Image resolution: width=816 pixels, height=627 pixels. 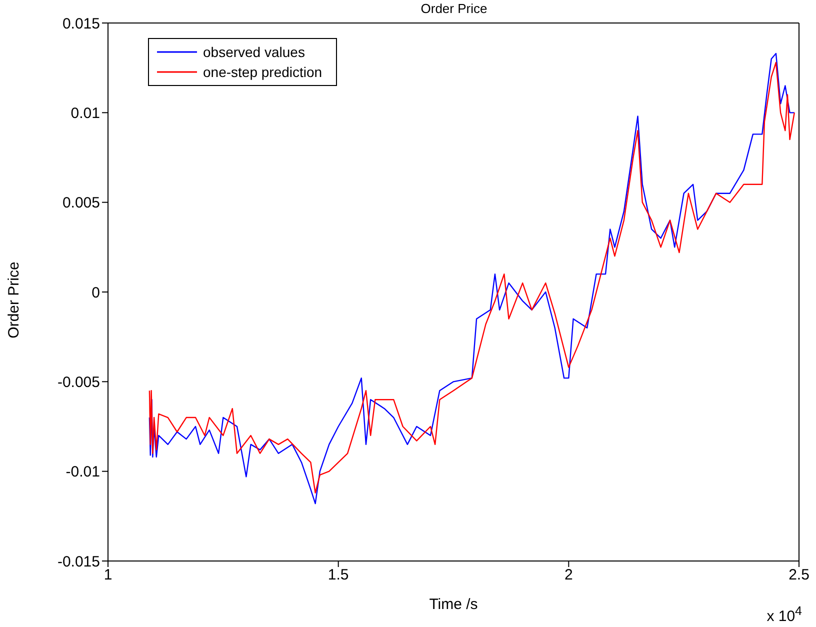 I want to click on x-axis-title: Time /s, so click(x=453, y=604).